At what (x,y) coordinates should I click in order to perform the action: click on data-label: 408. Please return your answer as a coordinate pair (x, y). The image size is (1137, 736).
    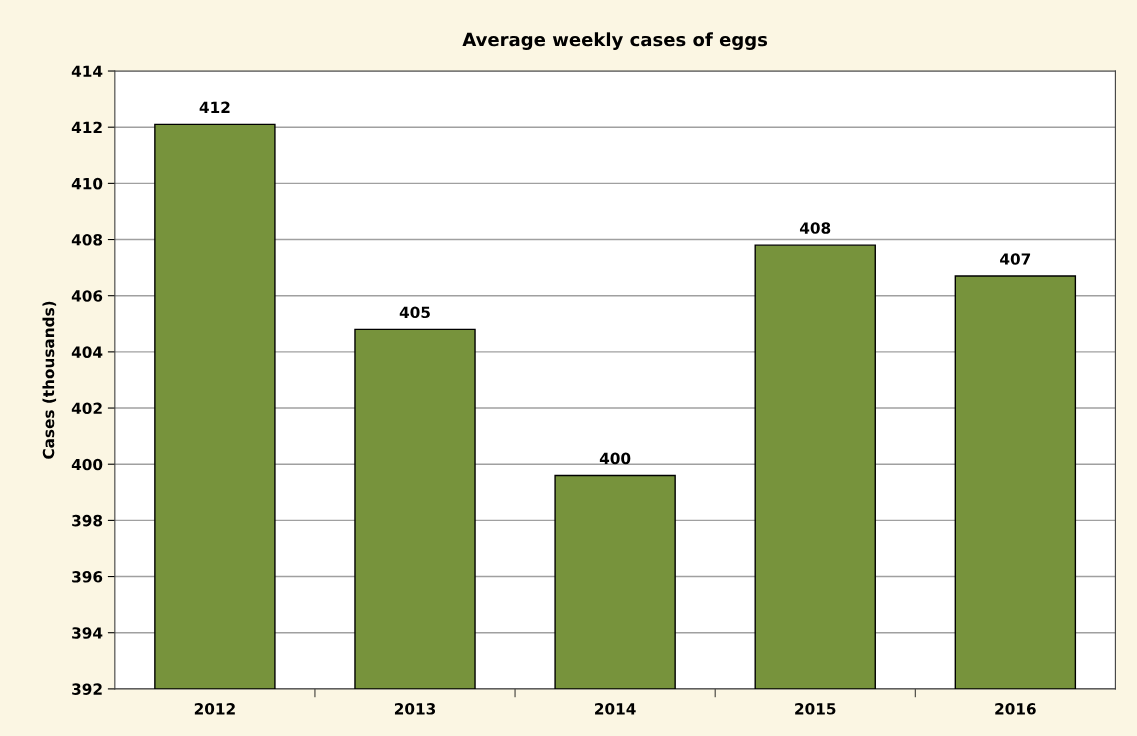
    Looking at the image, I should click on (815, 228).